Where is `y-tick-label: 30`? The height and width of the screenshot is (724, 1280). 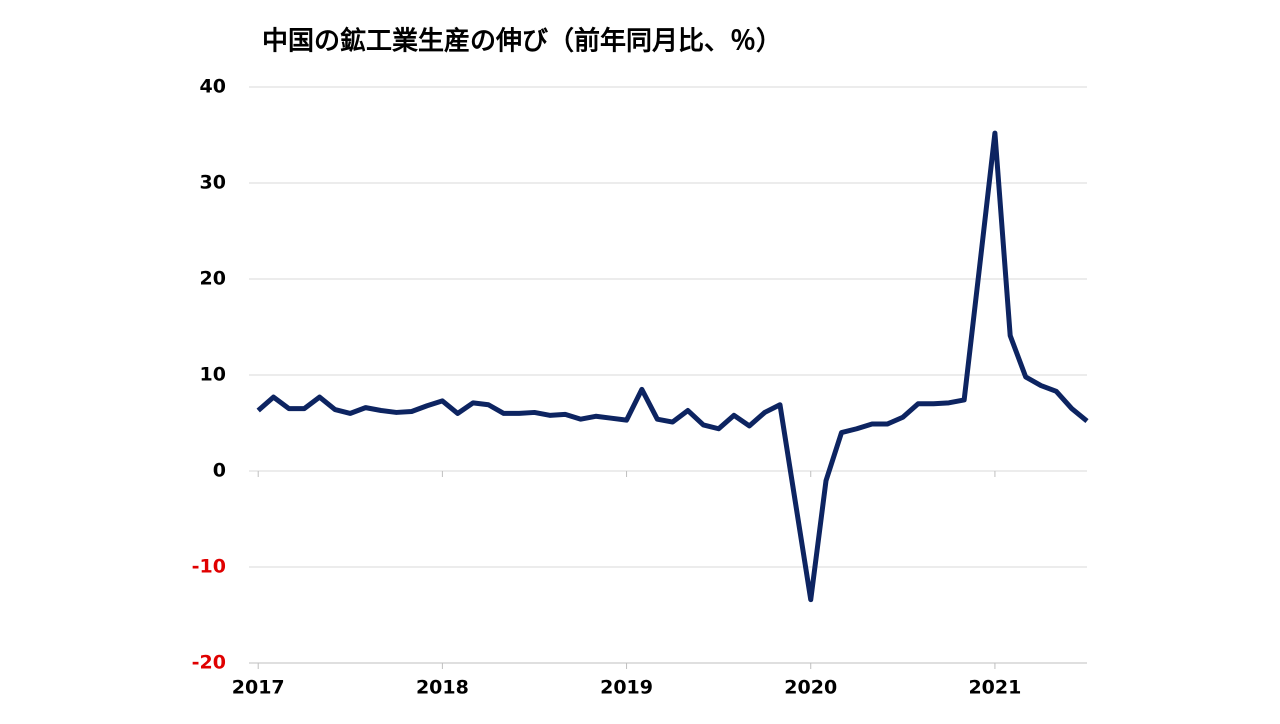 y-tick-label: 30 is located at coordinates (213, 183).